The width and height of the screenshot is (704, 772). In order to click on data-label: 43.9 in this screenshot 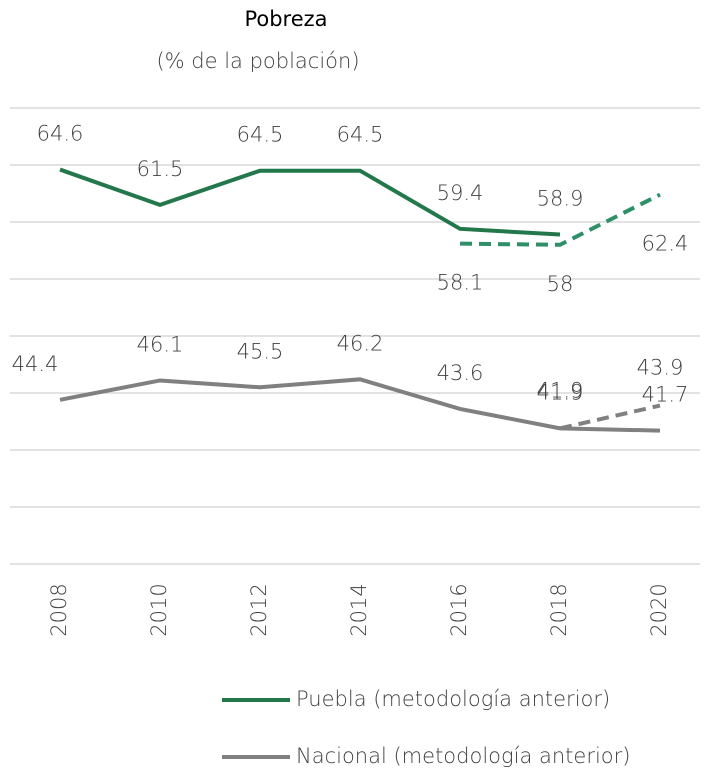, I will do `click(660, 368)`.